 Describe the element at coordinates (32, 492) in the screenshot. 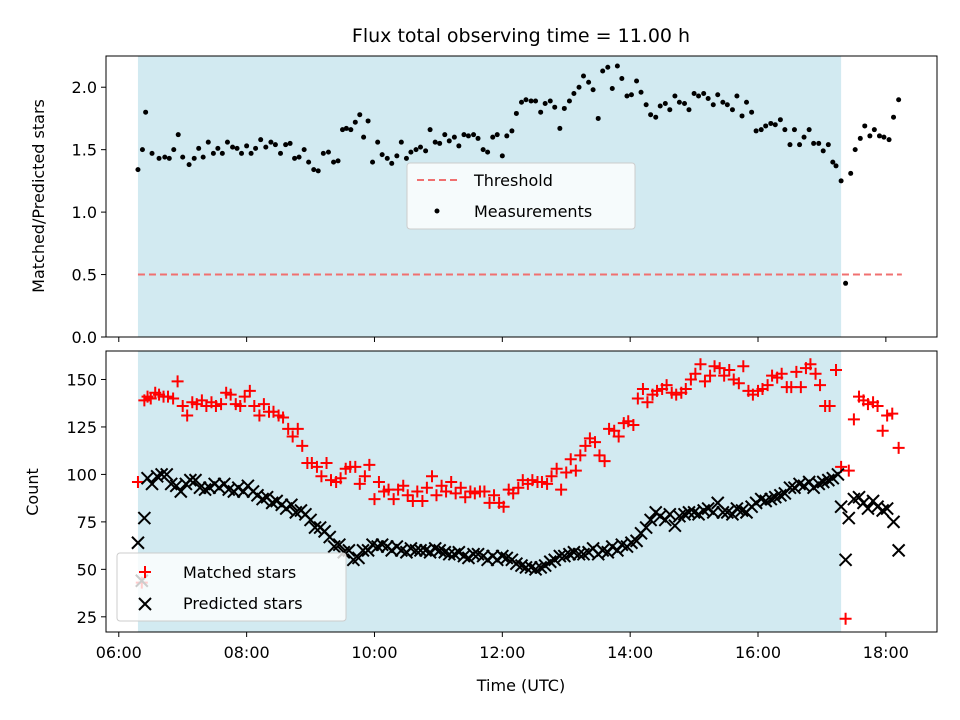

I see `bottom-y-axis-label: Count` at that location.